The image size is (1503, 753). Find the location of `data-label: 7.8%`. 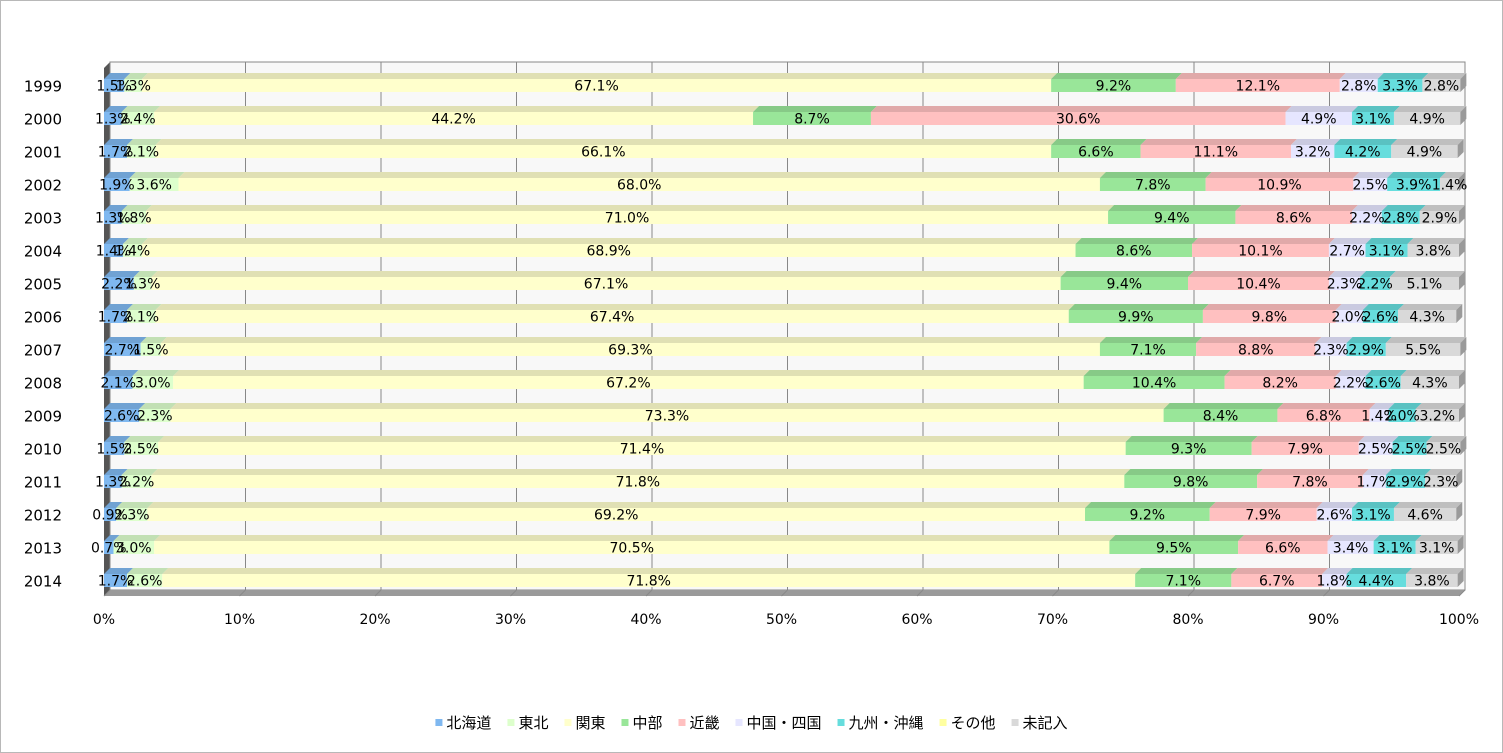

data-label: 7.8% is located at coordinates (1153, 186).